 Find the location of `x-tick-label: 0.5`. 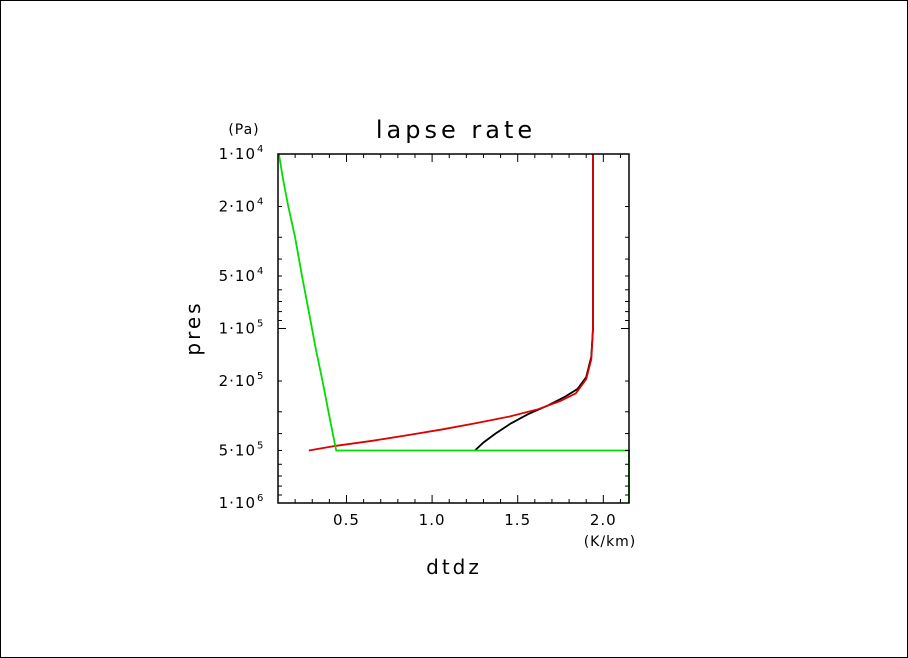

x-tick-label: 0.5 is located at coordinates (346, 520).